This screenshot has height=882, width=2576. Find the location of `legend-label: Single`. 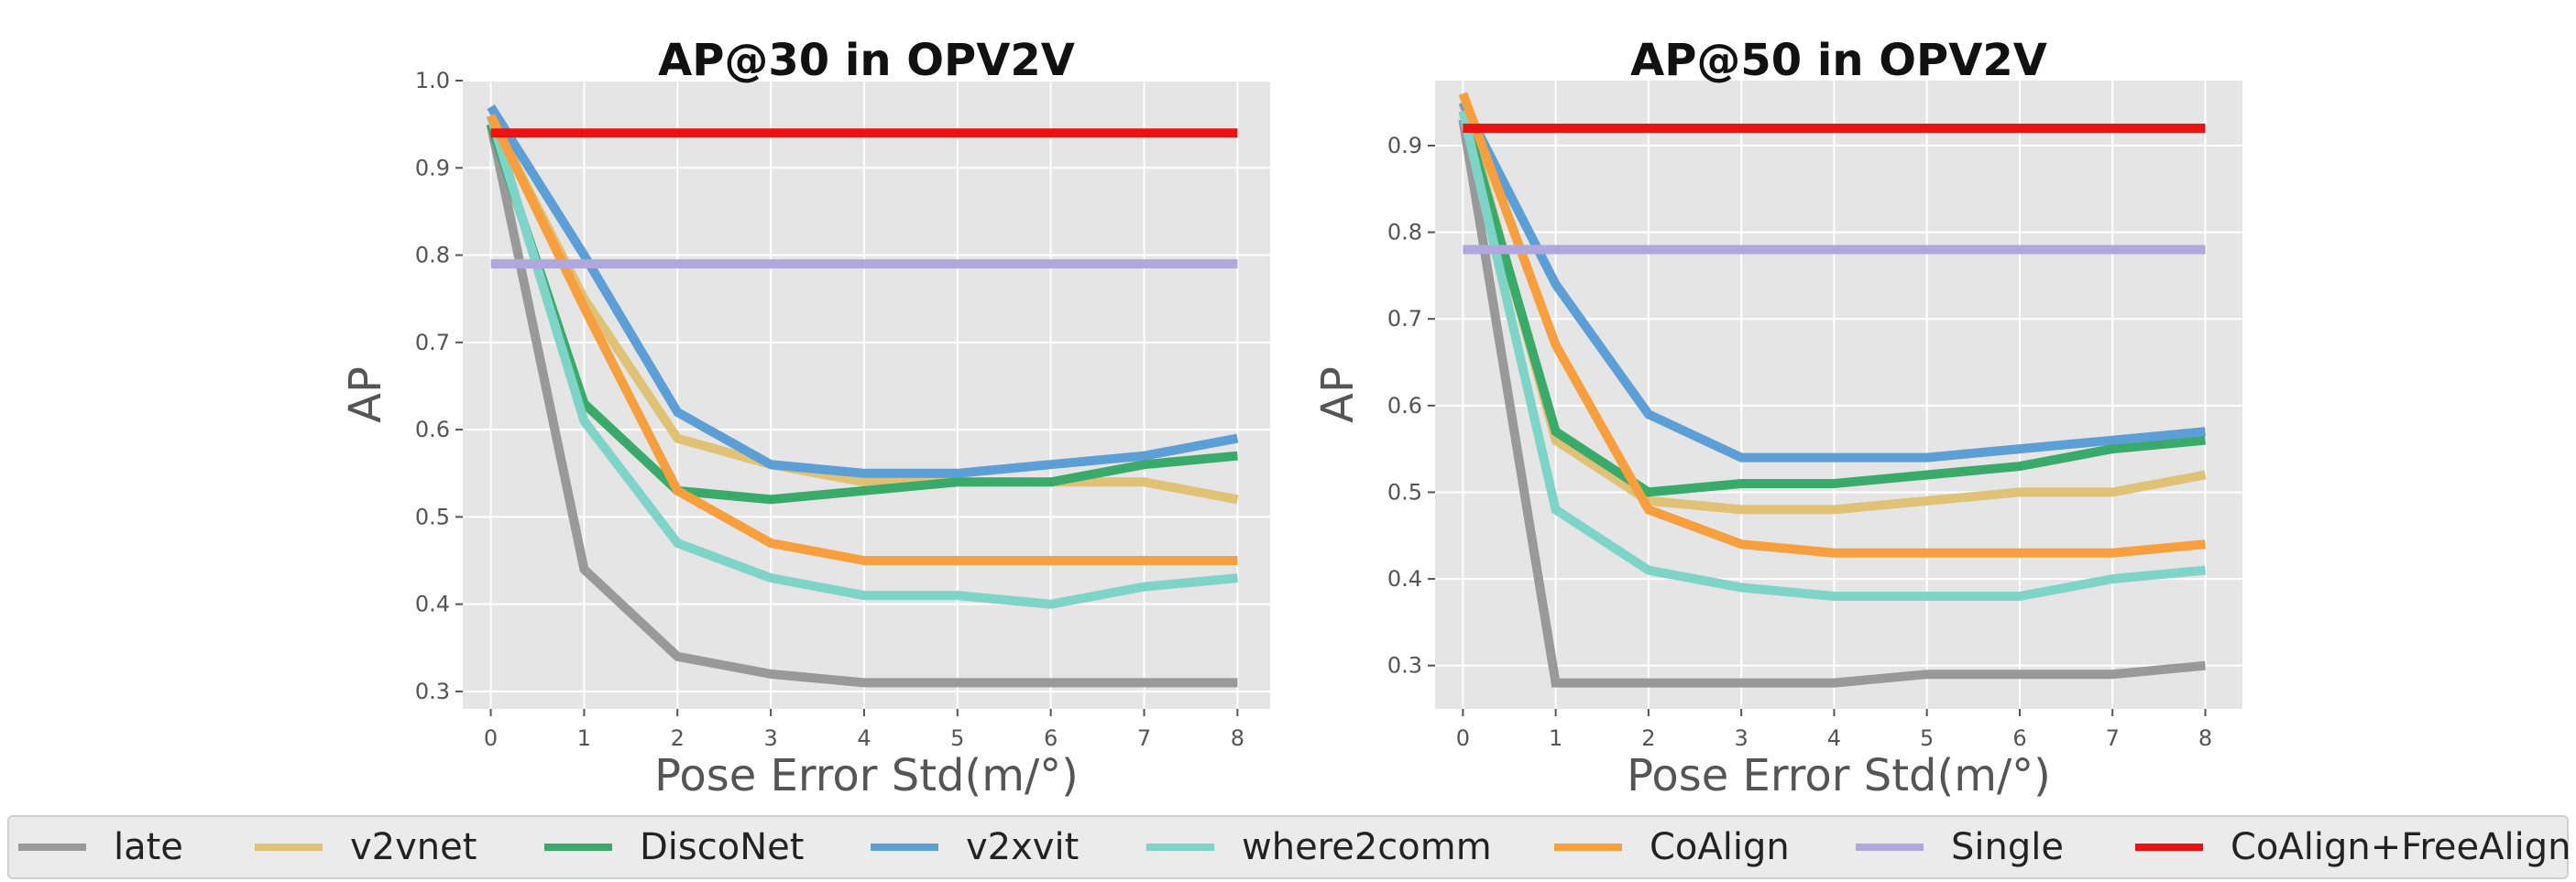

legend-label: Single is located at coordinates (2007, 847).